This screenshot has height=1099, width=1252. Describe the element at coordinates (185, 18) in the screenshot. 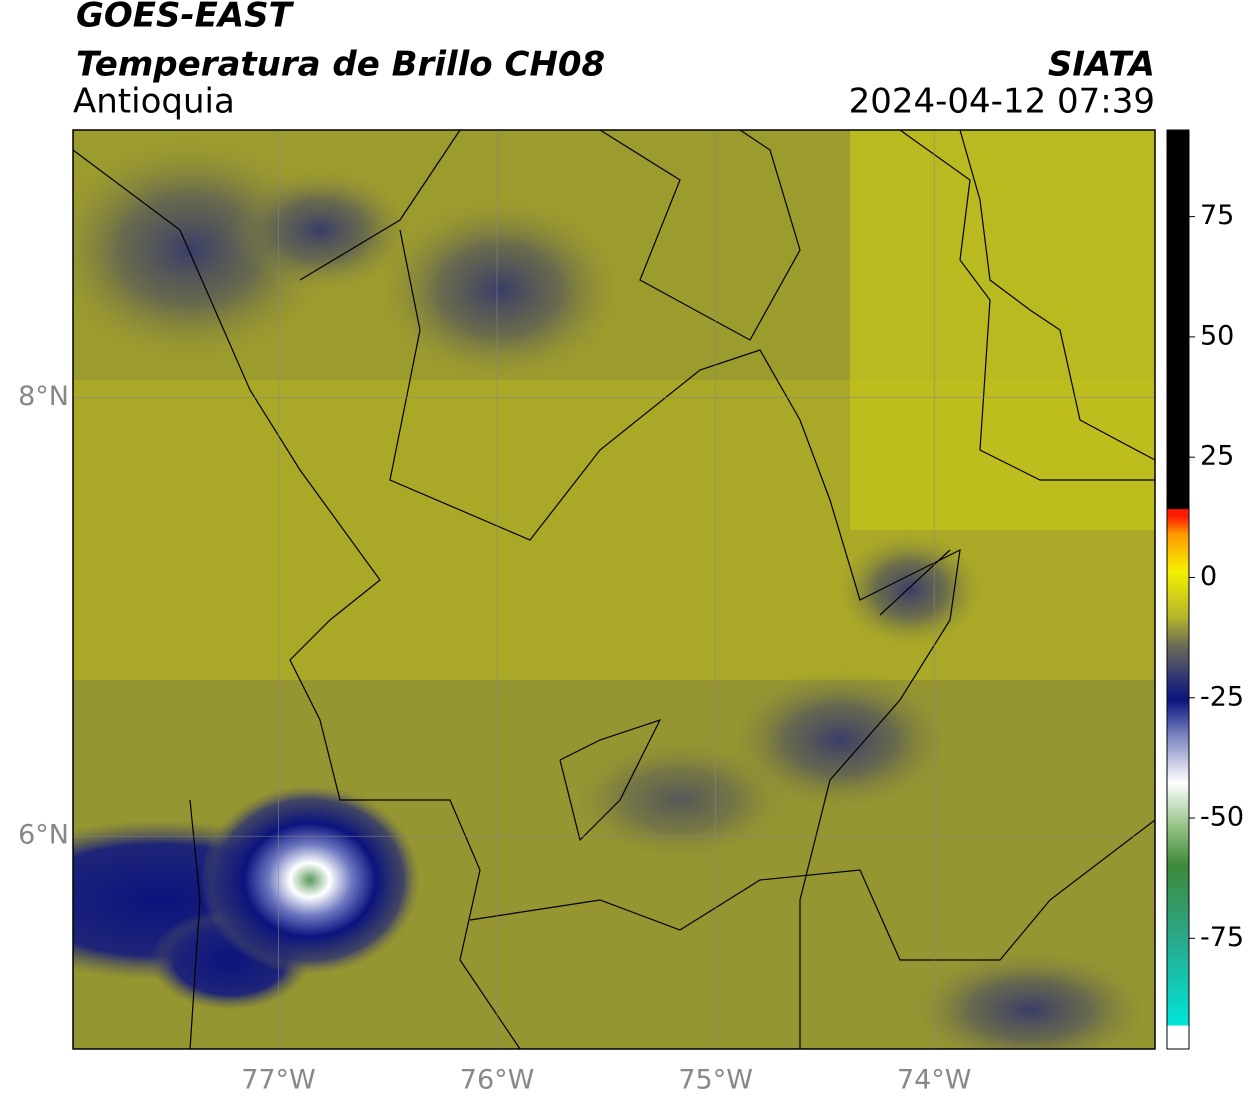

I see `satellite-title: GOES-EAST` at that location.